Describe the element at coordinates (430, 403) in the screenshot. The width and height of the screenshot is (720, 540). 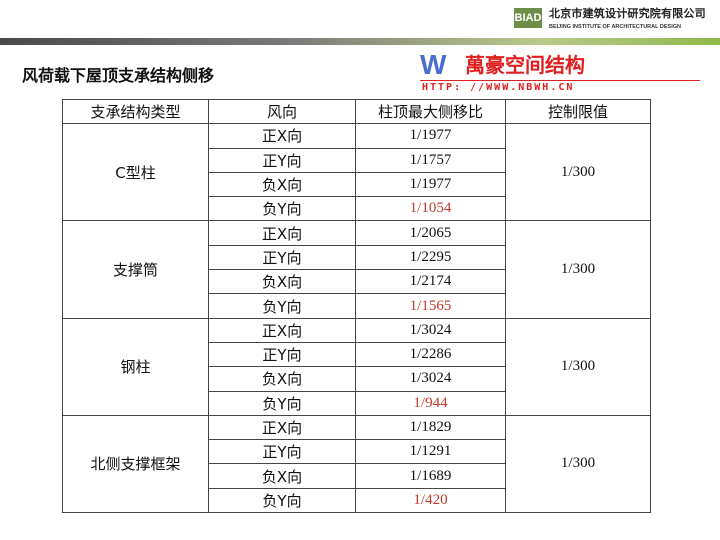
I see `drift-ratio-cell: 1/944` at that location.